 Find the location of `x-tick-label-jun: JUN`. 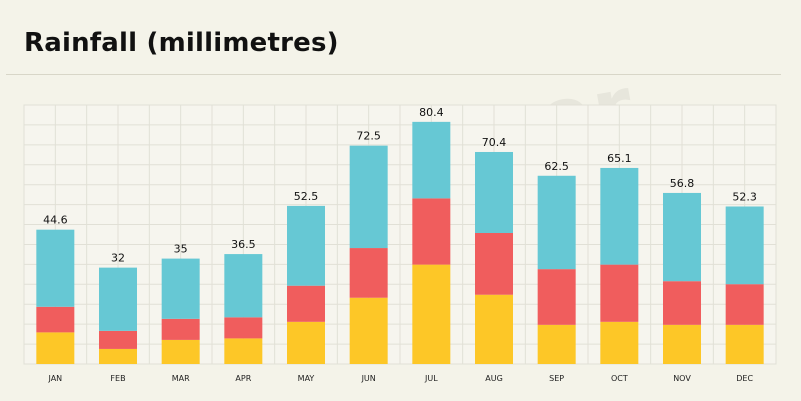

x-tick-label-jun: JUN is located at coordinates (368, 378).